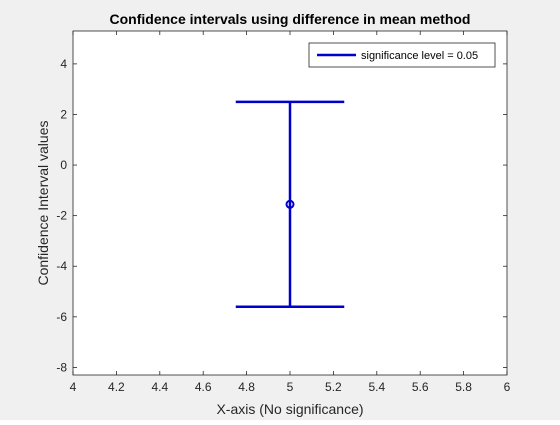  I want to click on x-tick-label: 5.6, so click(420, 387).